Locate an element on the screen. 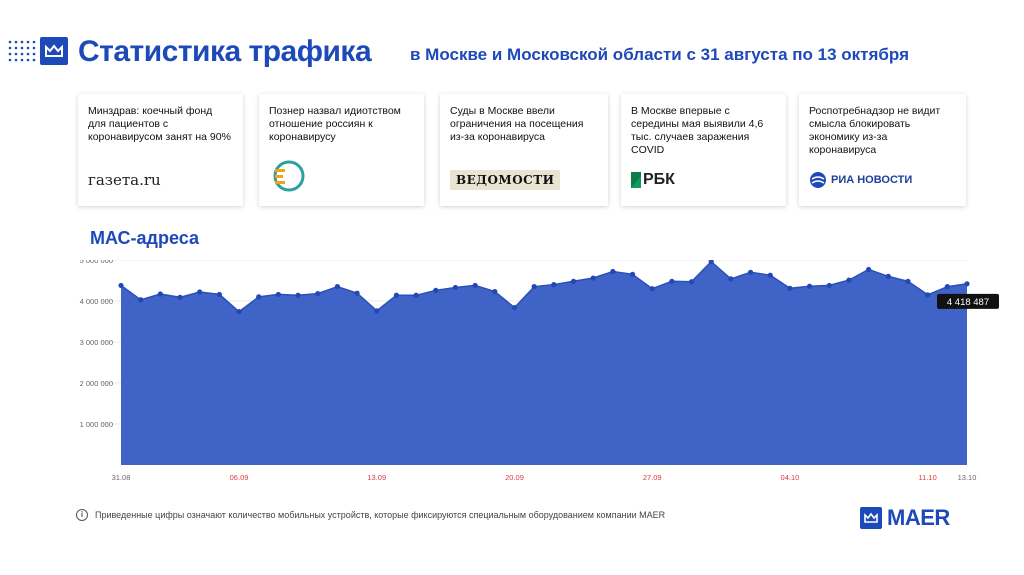 This screenshot has width=1024, height=575. maer-brand: MAER is located at coordinates (905, 518).